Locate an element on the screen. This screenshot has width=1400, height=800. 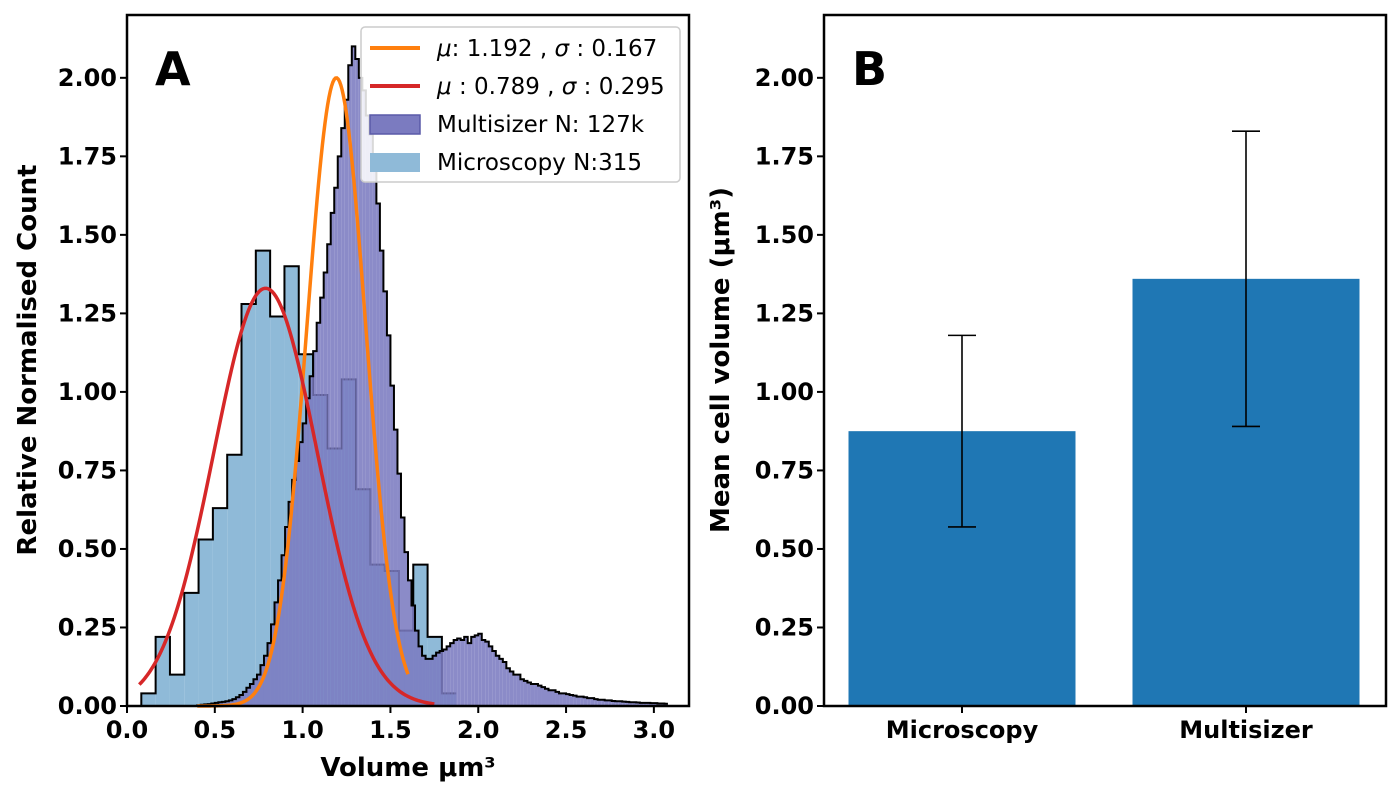
x-tick-label: Microscopy is located at coordinates (962, 730).